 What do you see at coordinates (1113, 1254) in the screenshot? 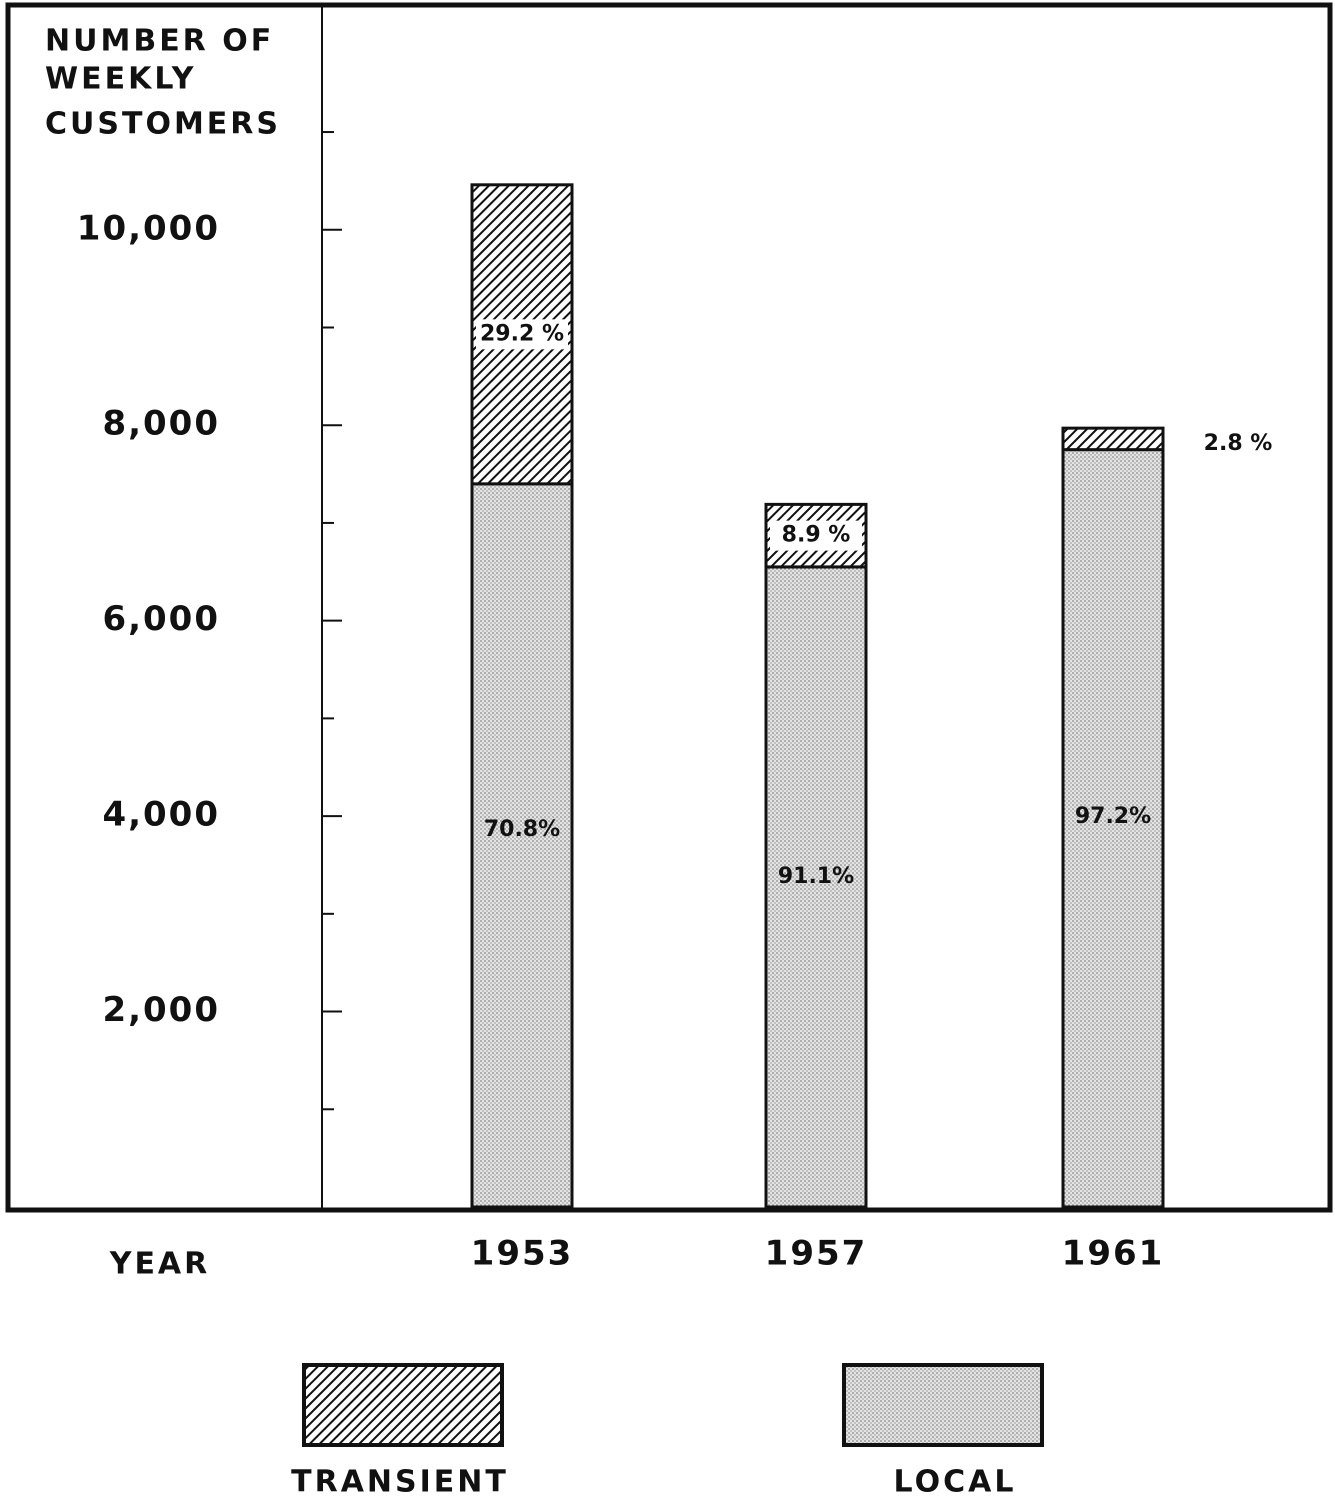
I see `x-tick-label: 1961` at bounding box center [1113, 1254].